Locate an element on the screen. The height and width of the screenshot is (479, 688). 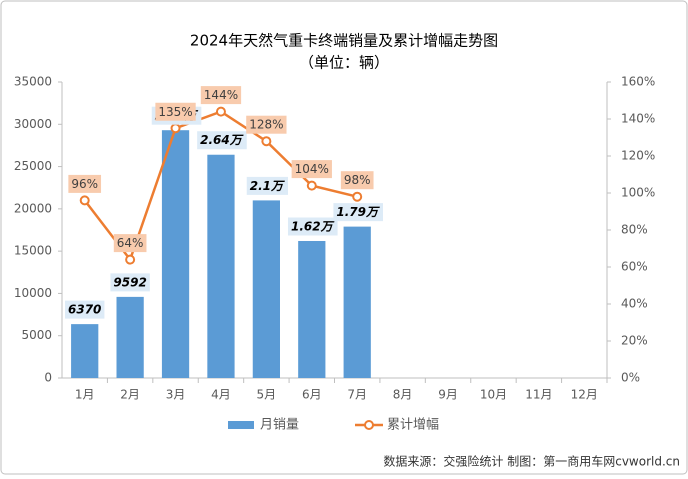
x-tick-label: 2月 is located at coordinates (130, 395).